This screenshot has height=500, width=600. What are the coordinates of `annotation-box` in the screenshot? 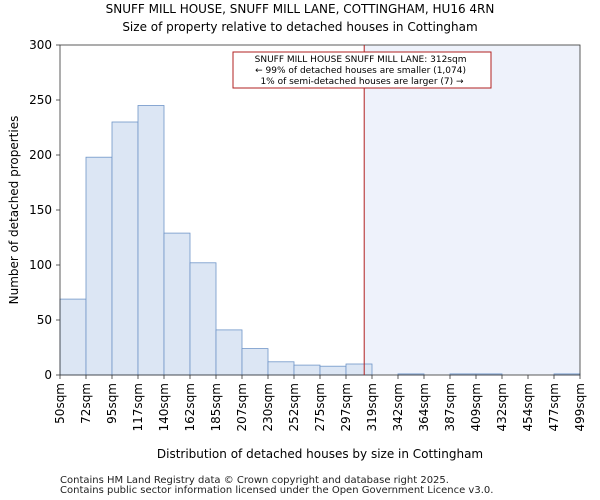 It's located at (362, 70).